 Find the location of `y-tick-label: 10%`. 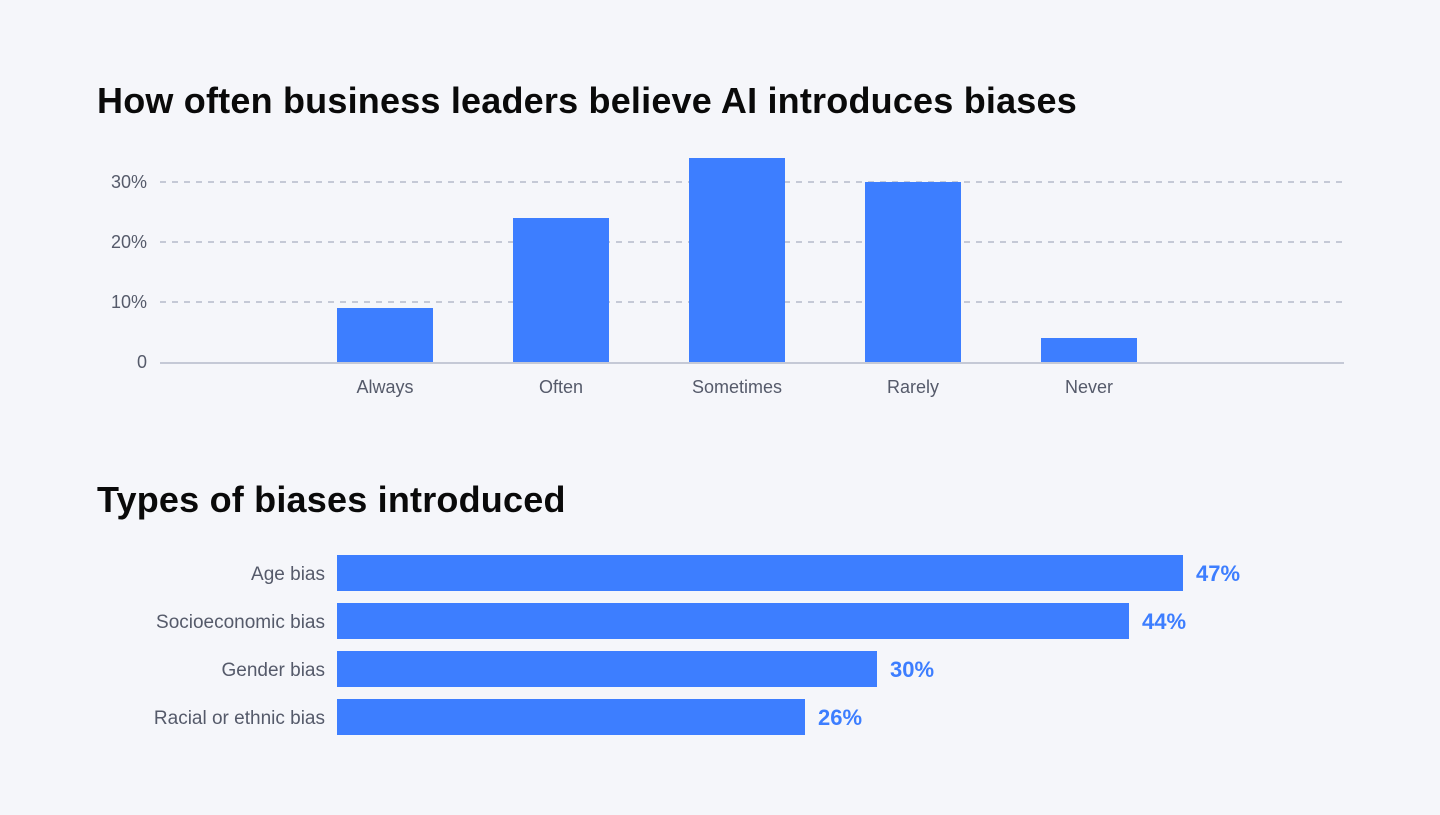

y-tick-label: 10% is located at coordinates (129, 302).